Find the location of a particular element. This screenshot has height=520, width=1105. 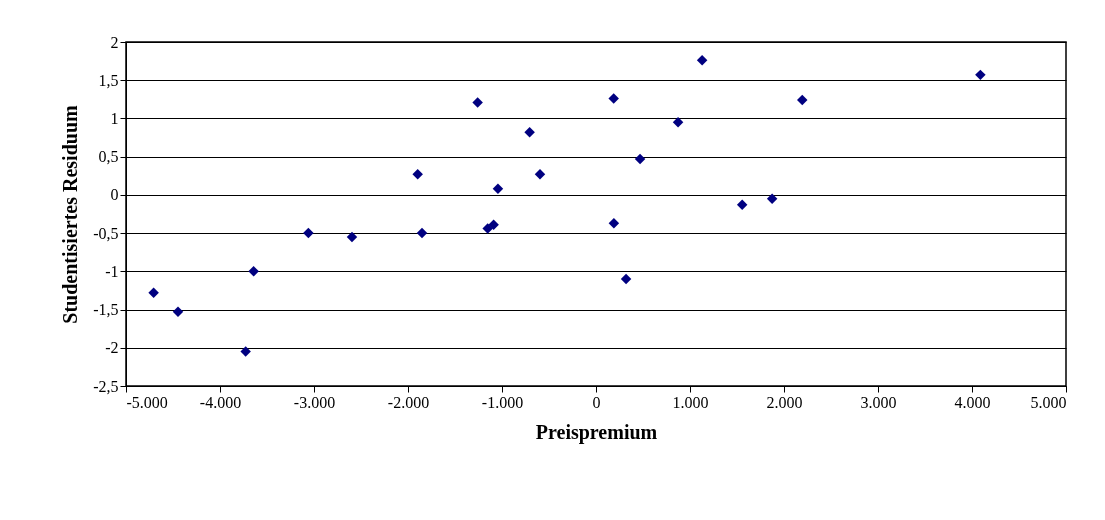

y-axis-title: Studentisiertes Residuum is located at coordinates (70, 214).